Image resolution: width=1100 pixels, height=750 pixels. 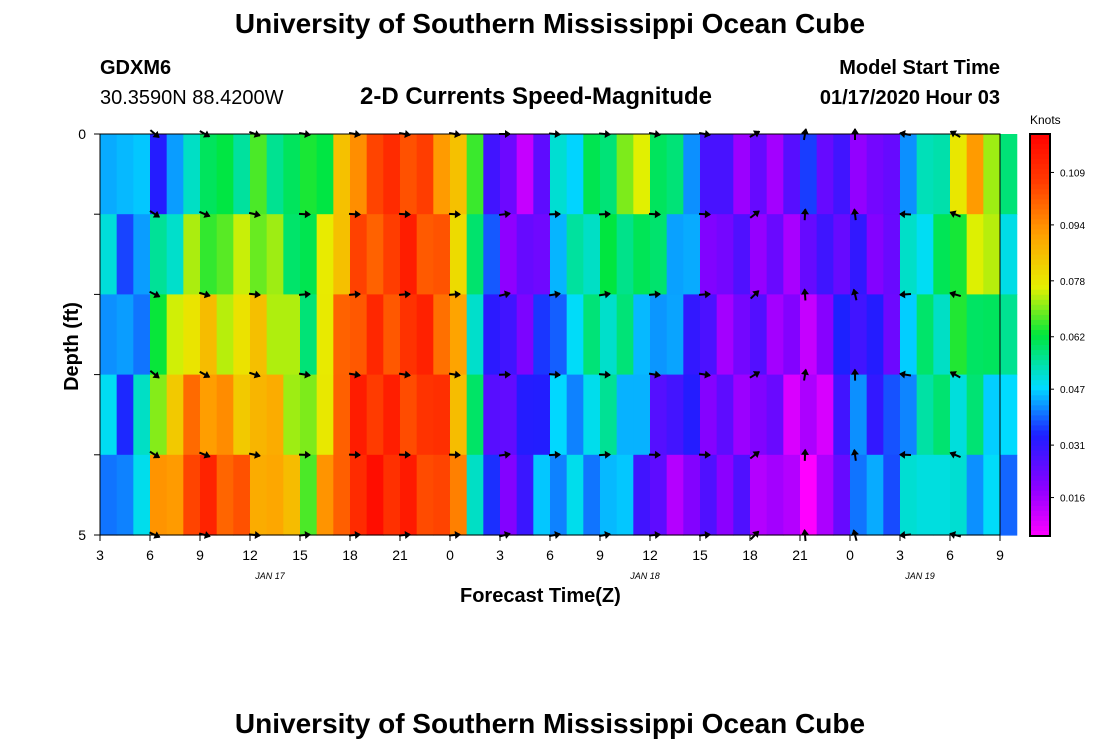 I want to click on x-tick-label: 15, so click(x=300, y=555).